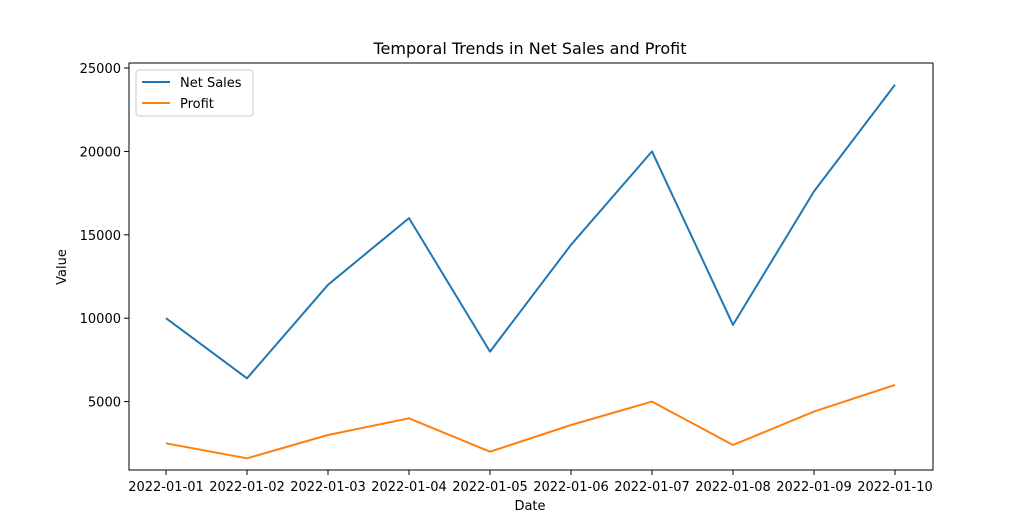 The height and width of the screenshot is (528, 1035). What do you see at coordinates (490, 487) in the screenshot?
I see `x-tick-label: 2022-01-05` at bounding box center [490, 487].